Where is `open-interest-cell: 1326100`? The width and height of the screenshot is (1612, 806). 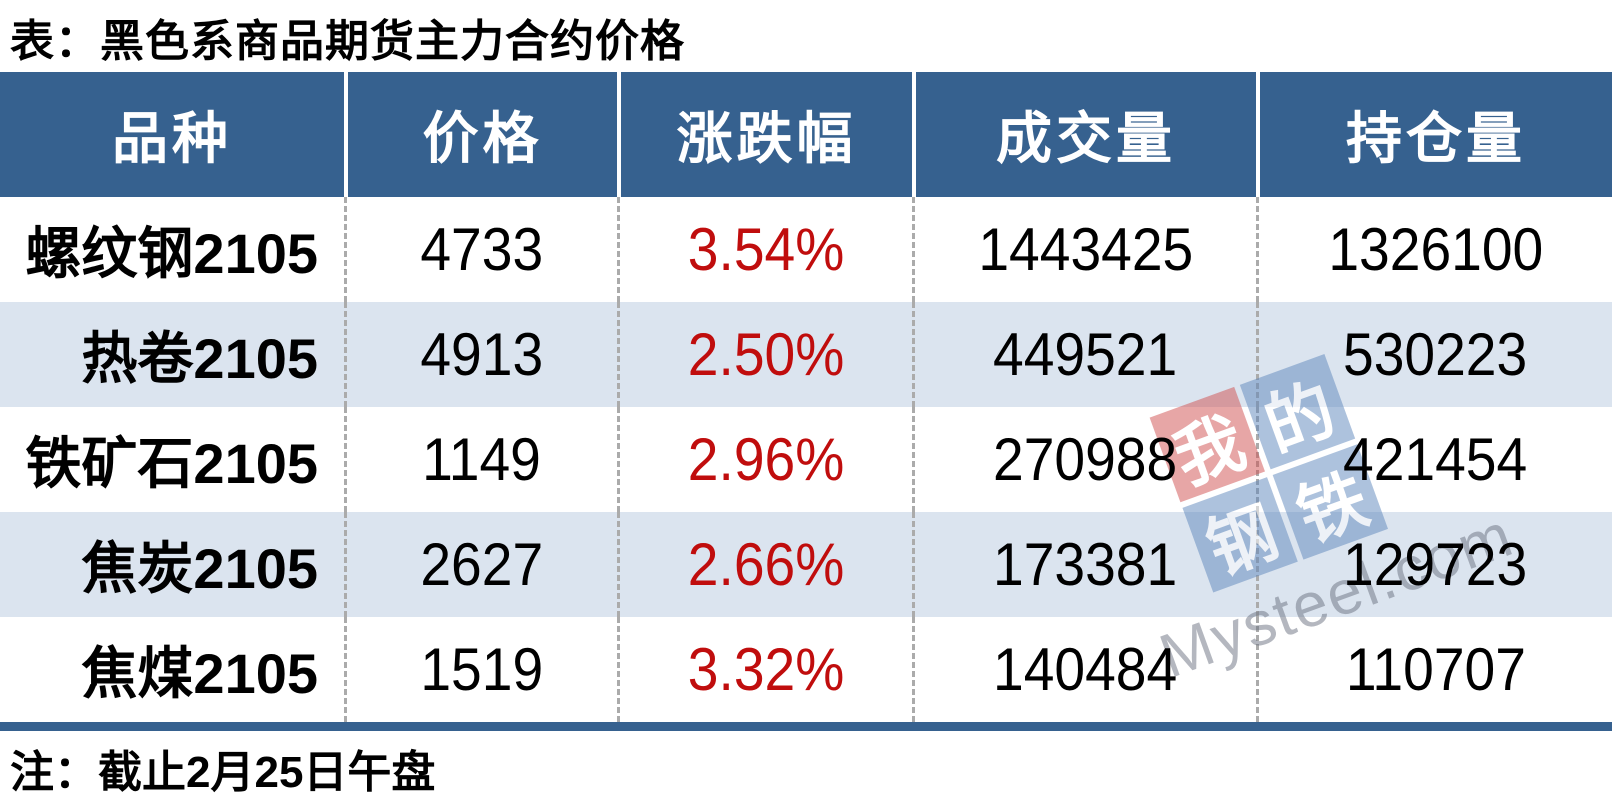
open-interest-cell: 1326100 is located at coordinates (1434, 249).